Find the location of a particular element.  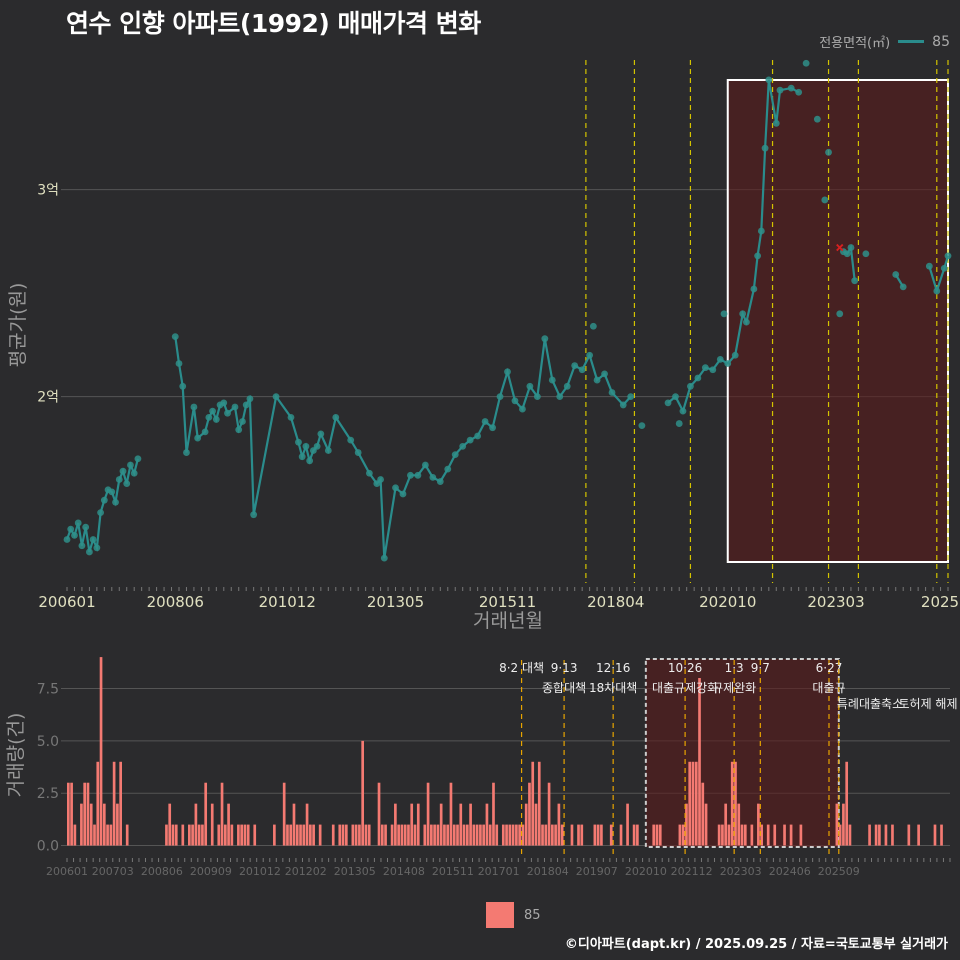

x-axis-title: 거래년월 is located at coordinates (508, 621).